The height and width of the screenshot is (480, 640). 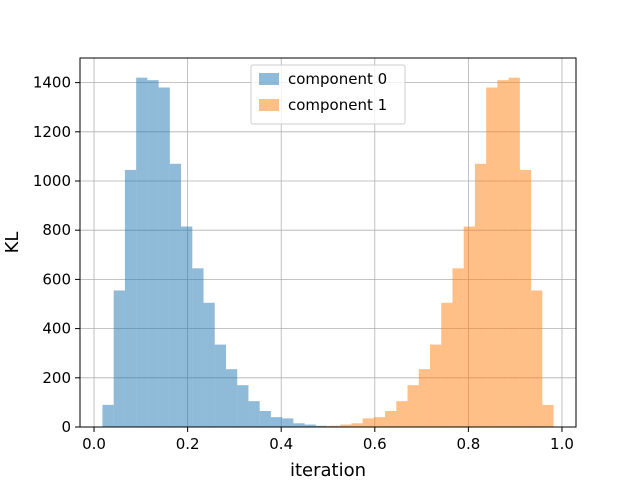 What do you see at coordinates (375, 444) in the screenshot?
I see `x-tick-label: 0.6` at bounding box center [375, 444].